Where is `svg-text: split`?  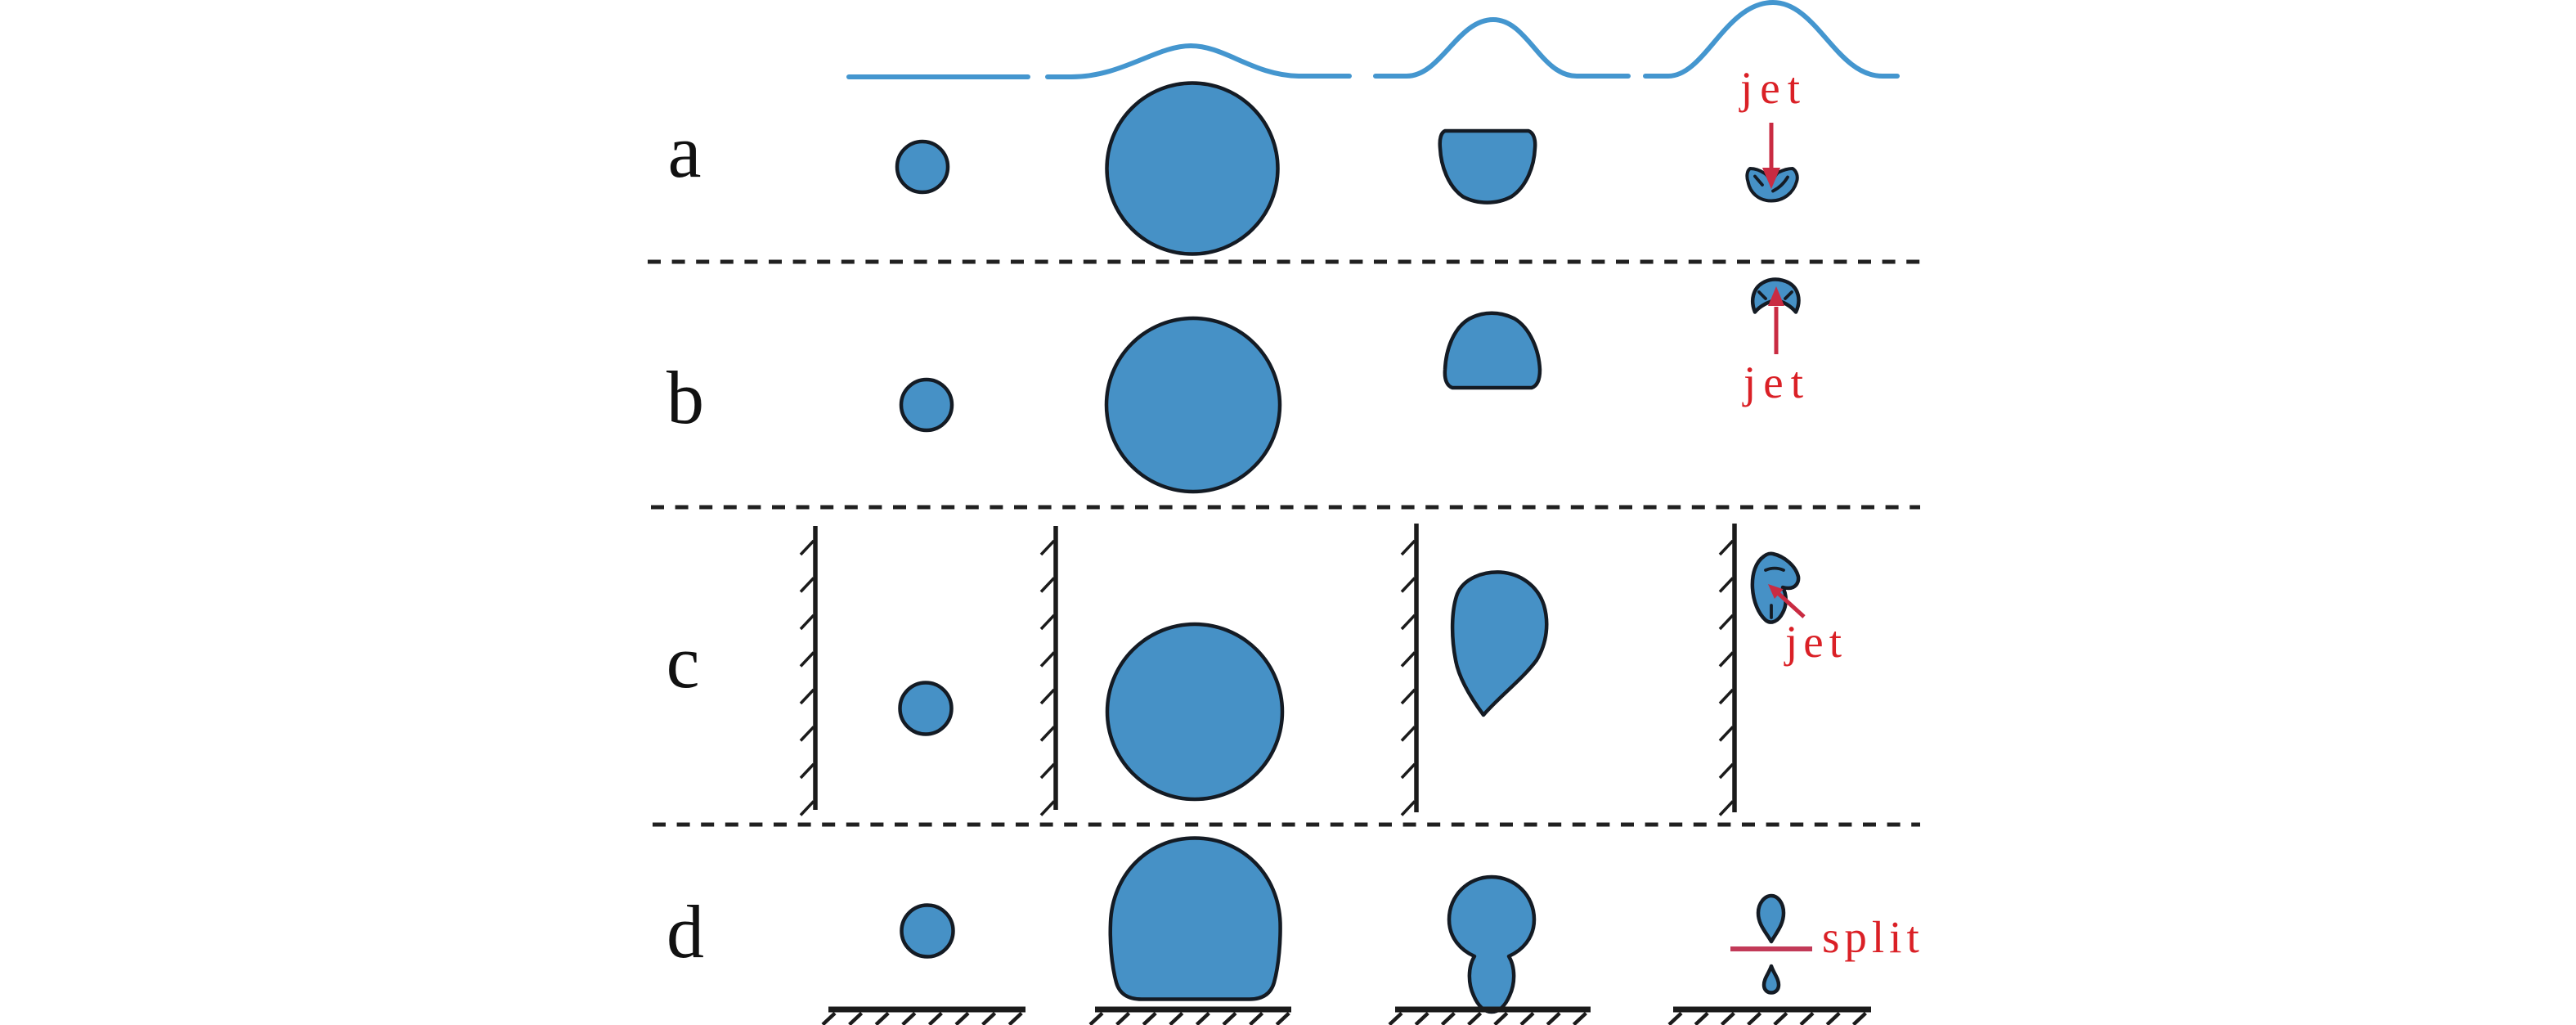
svg-text: split is located at coordinates (1873, 937).